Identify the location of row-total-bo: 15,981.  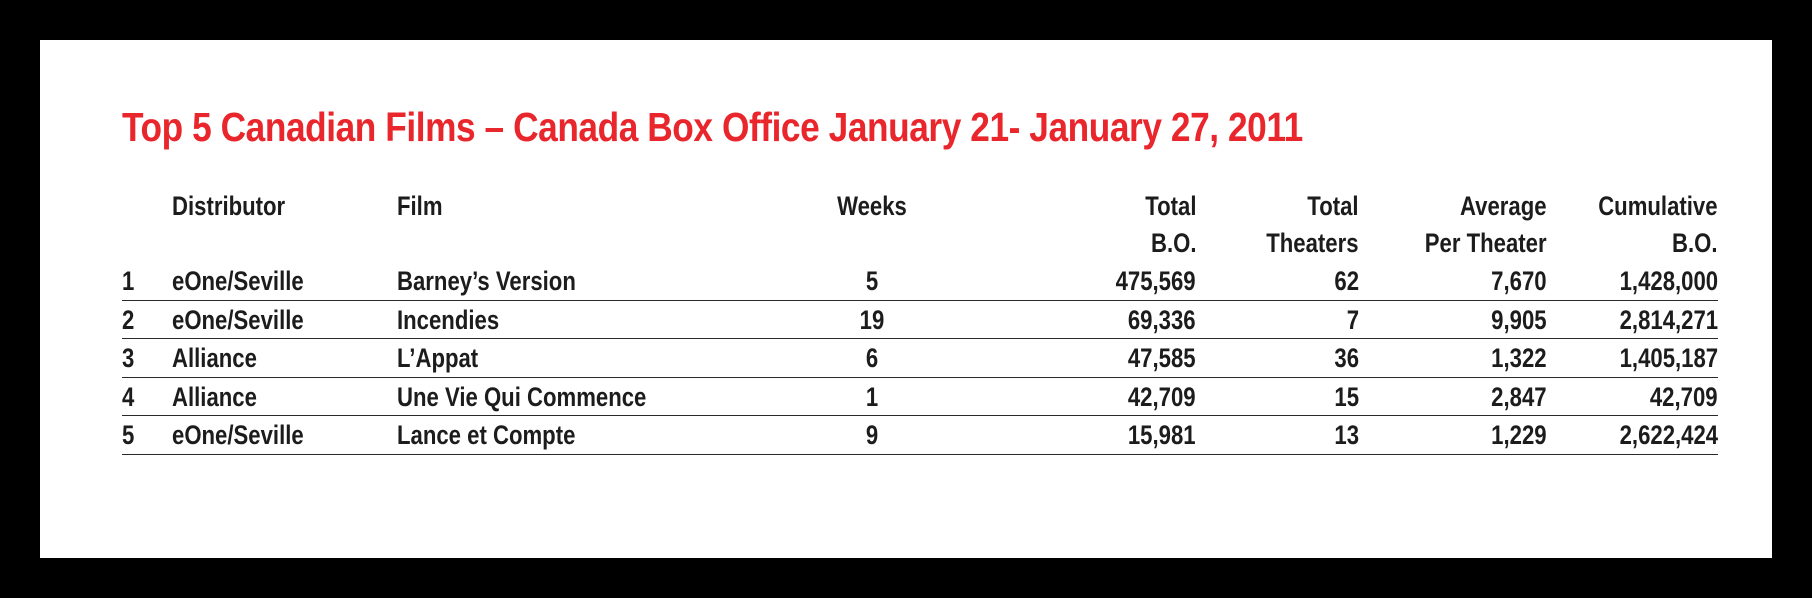
(1162, 435).